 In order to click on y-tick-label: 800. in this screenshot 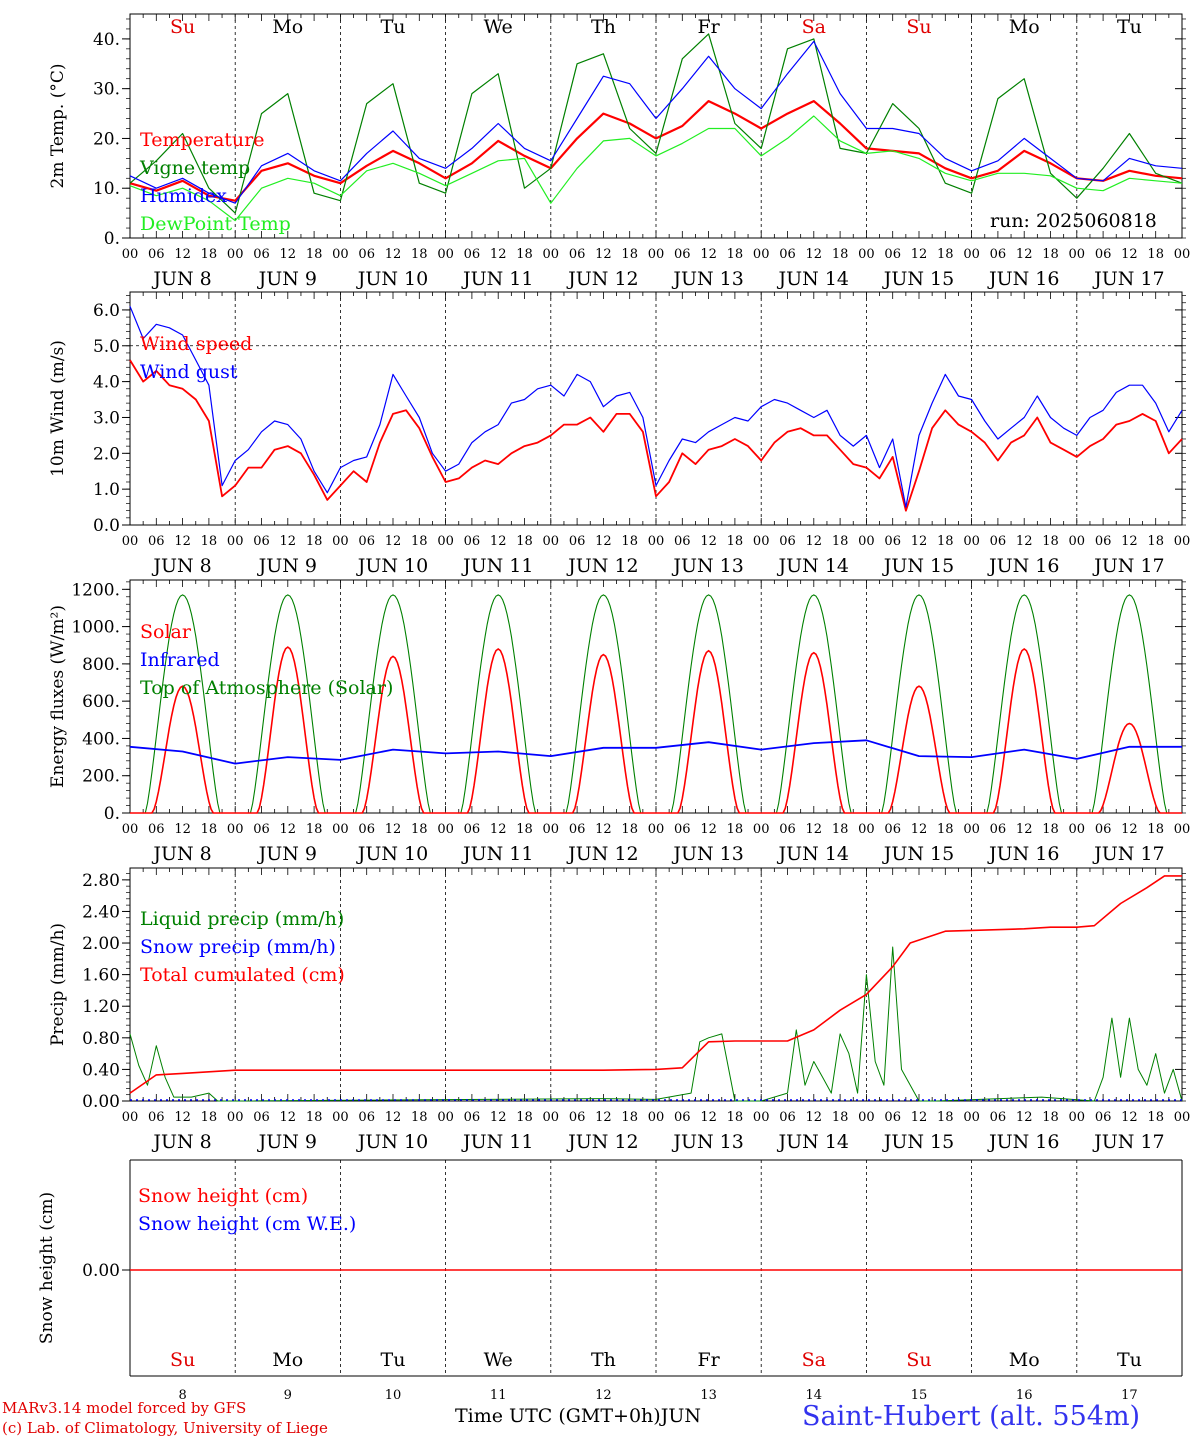, I will do `click(101, 665)`.